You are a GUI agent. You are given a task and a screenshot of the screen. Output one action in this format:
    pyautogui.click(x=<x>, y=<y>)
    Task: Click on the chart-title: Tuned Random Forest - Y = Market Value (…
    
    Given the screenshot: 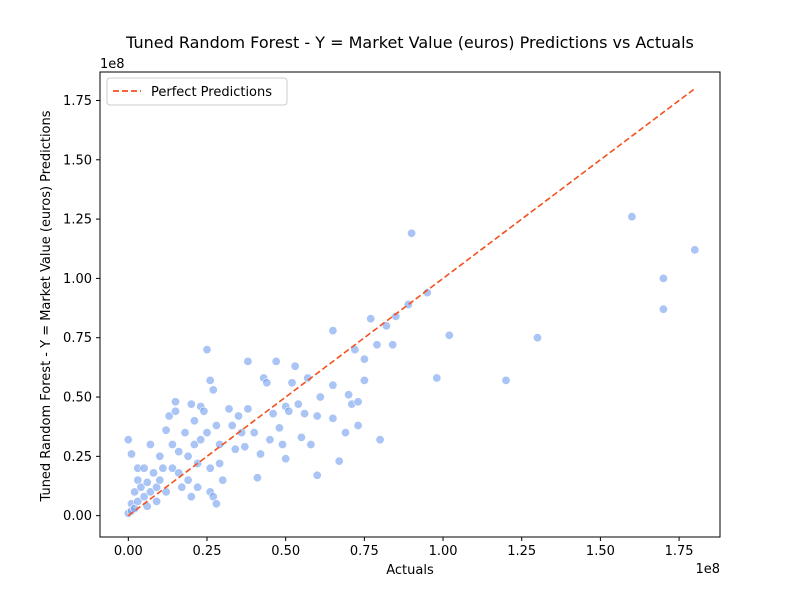 What is the action you would take?
    pyautogui.click(x=409, y=42)
    